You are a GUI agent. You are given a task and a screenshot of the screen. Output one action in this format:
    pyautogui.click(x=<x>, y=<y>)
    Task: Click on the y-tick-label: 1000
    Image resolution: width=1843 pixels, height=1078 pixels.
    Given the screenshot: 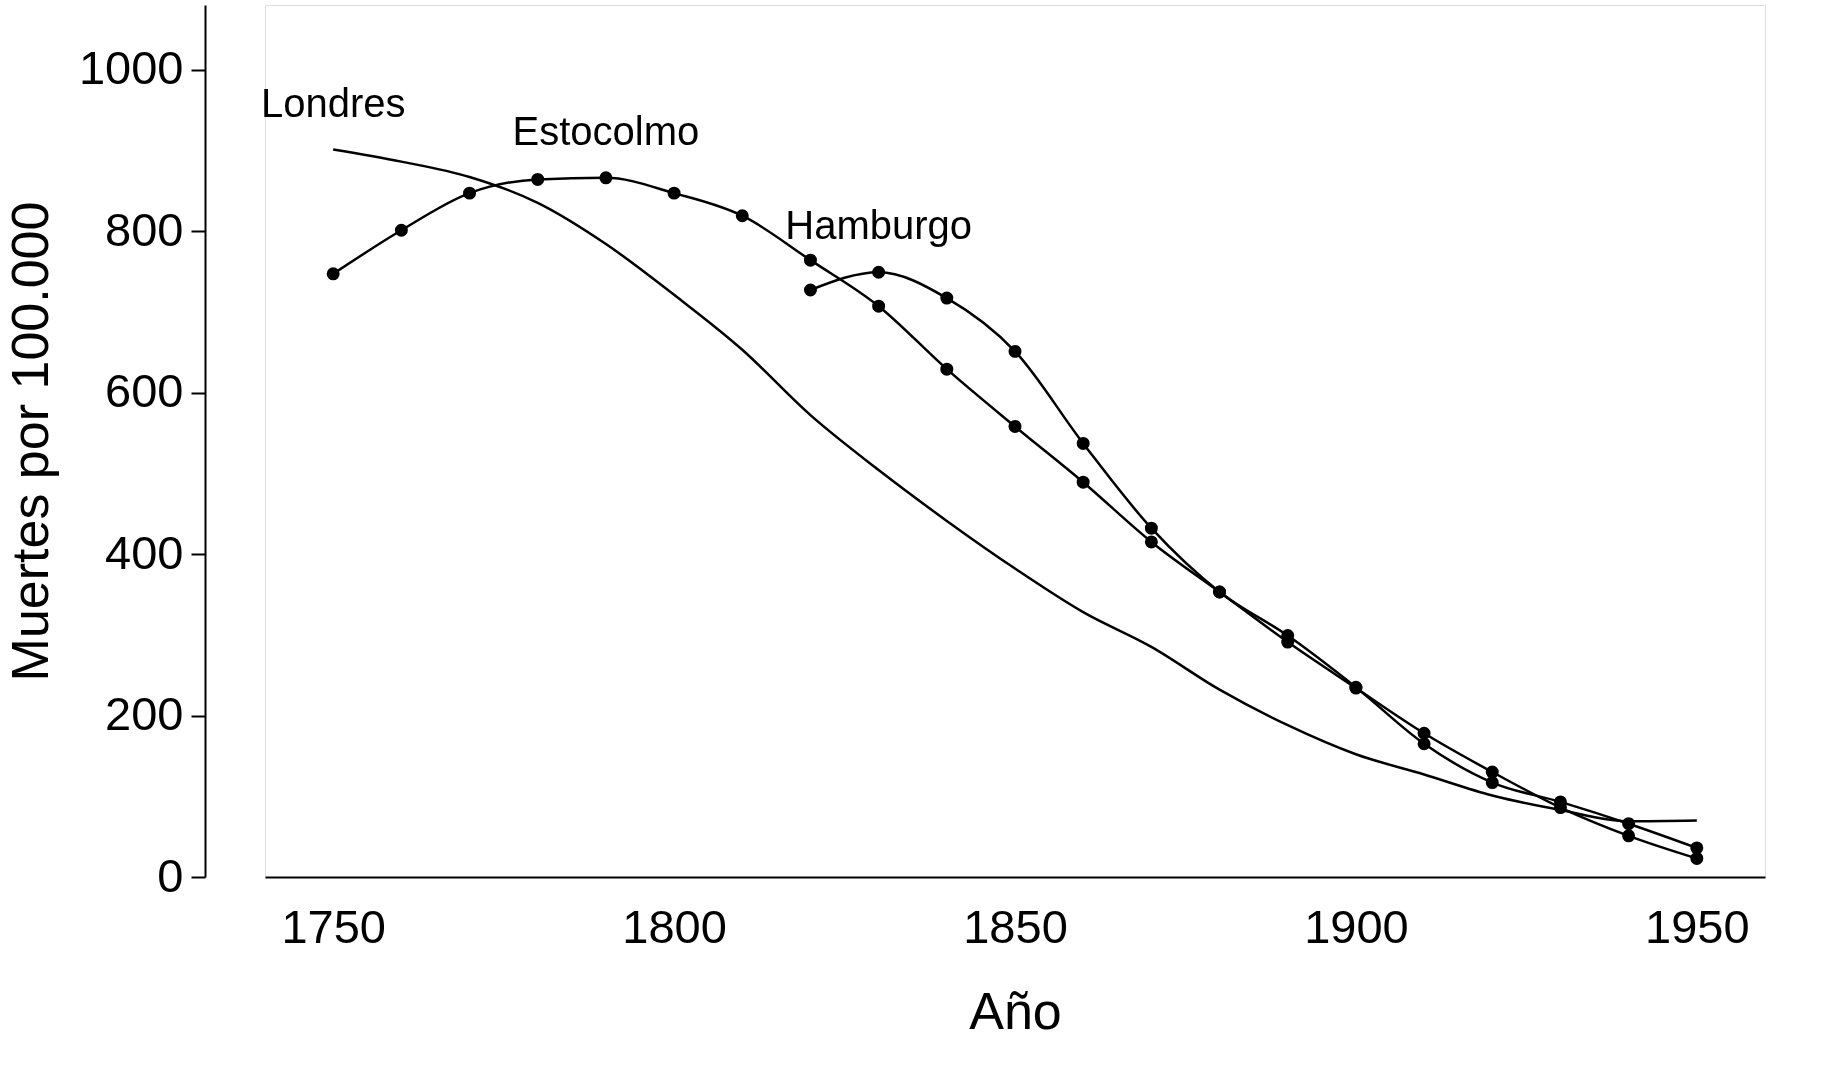 What is the action you would take?
    pyautogui.click(x=131, y=68)
    